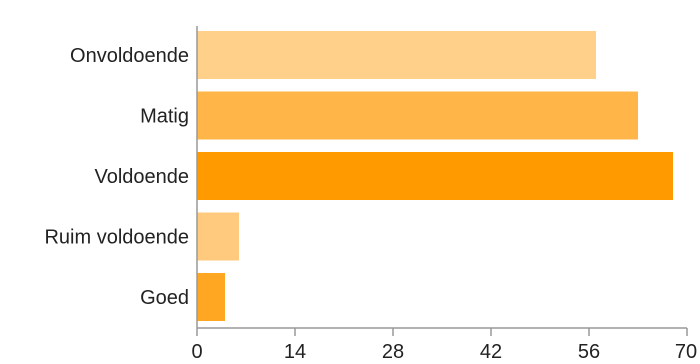 The height and width of the screenshot is (364, 700). I want to click on category-label: Onvoldoende, so click(129, 56).